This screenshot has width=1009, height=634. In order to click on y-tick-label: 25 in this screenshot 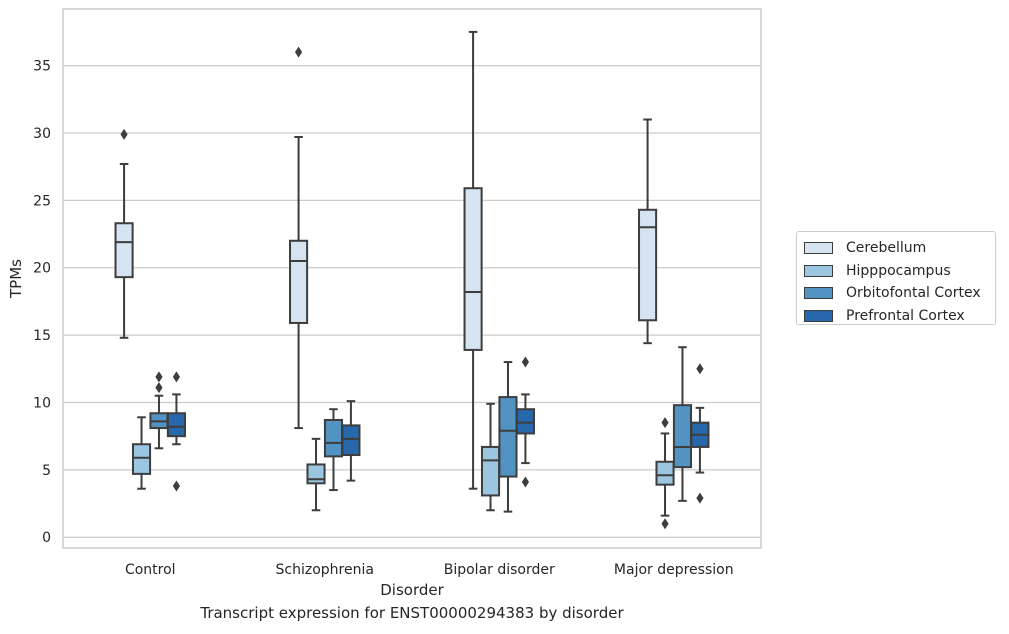, I will do `click(42, 201)`.